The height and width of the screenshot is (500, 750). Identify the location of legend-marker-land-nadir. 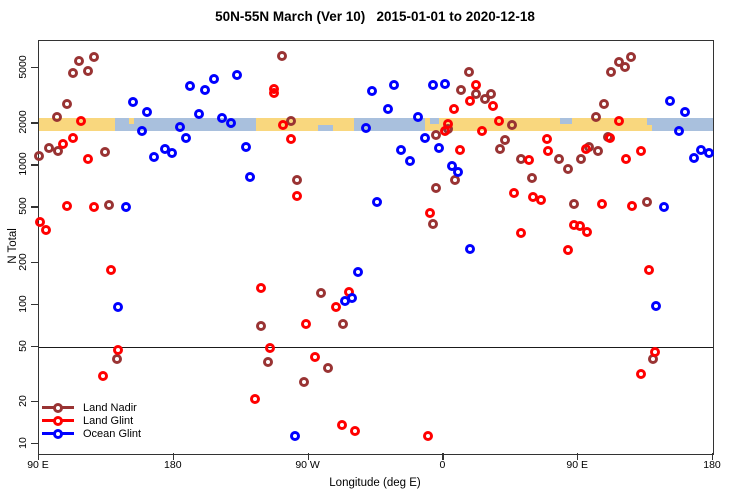
(58, 407).